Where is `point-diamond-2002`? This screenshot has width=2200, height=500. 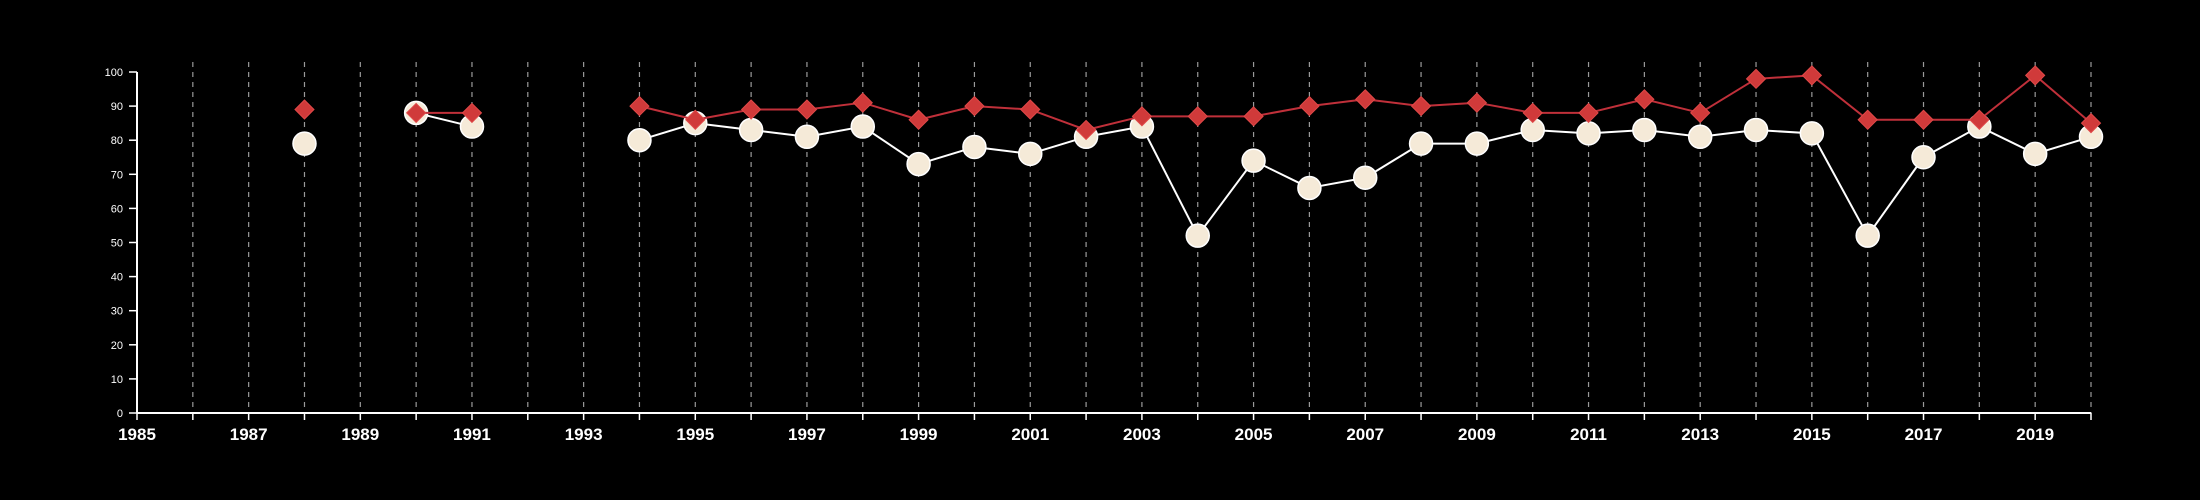
point-diamond-2002 is located at coordinates (1086, 130).